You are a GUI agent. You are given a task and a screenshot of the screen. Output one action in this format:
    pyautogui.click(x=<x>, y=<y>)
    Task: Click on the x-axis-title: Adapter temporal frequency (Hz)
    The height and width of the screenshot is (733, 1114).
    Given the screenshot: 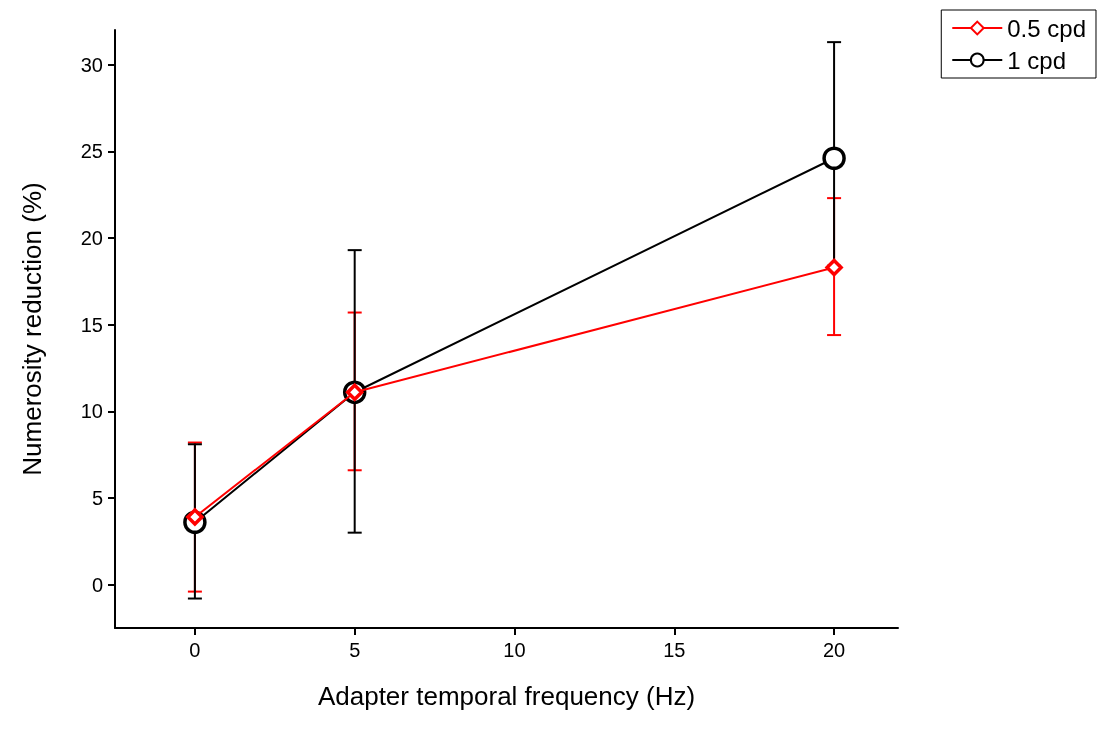 What is the action you would take?
    pyautogui.click(x=506, y=696)
    